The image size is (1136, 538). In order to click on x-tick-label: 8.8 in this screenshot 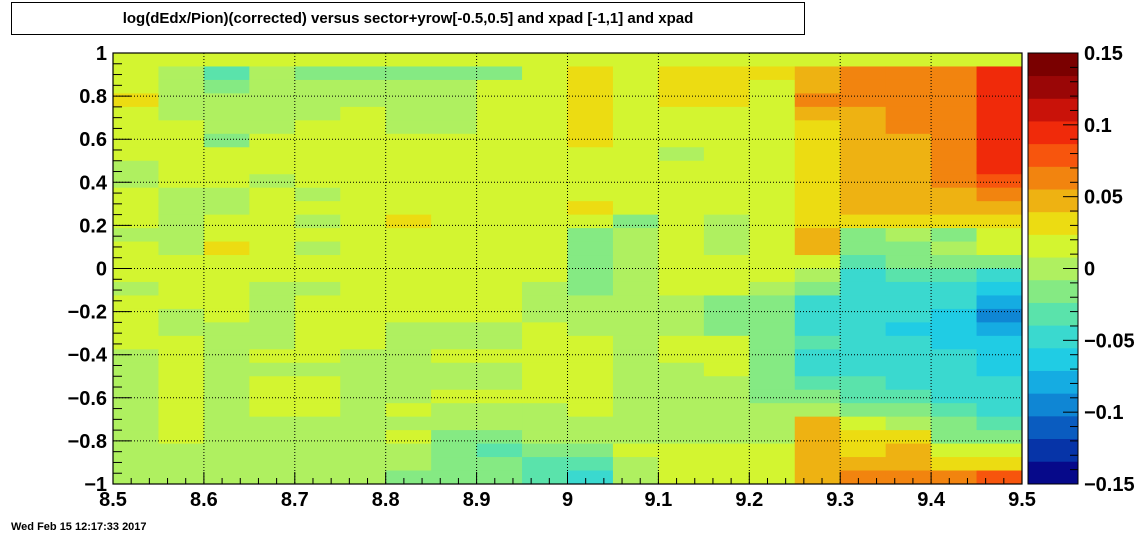, I will do `click(386, 500)`.